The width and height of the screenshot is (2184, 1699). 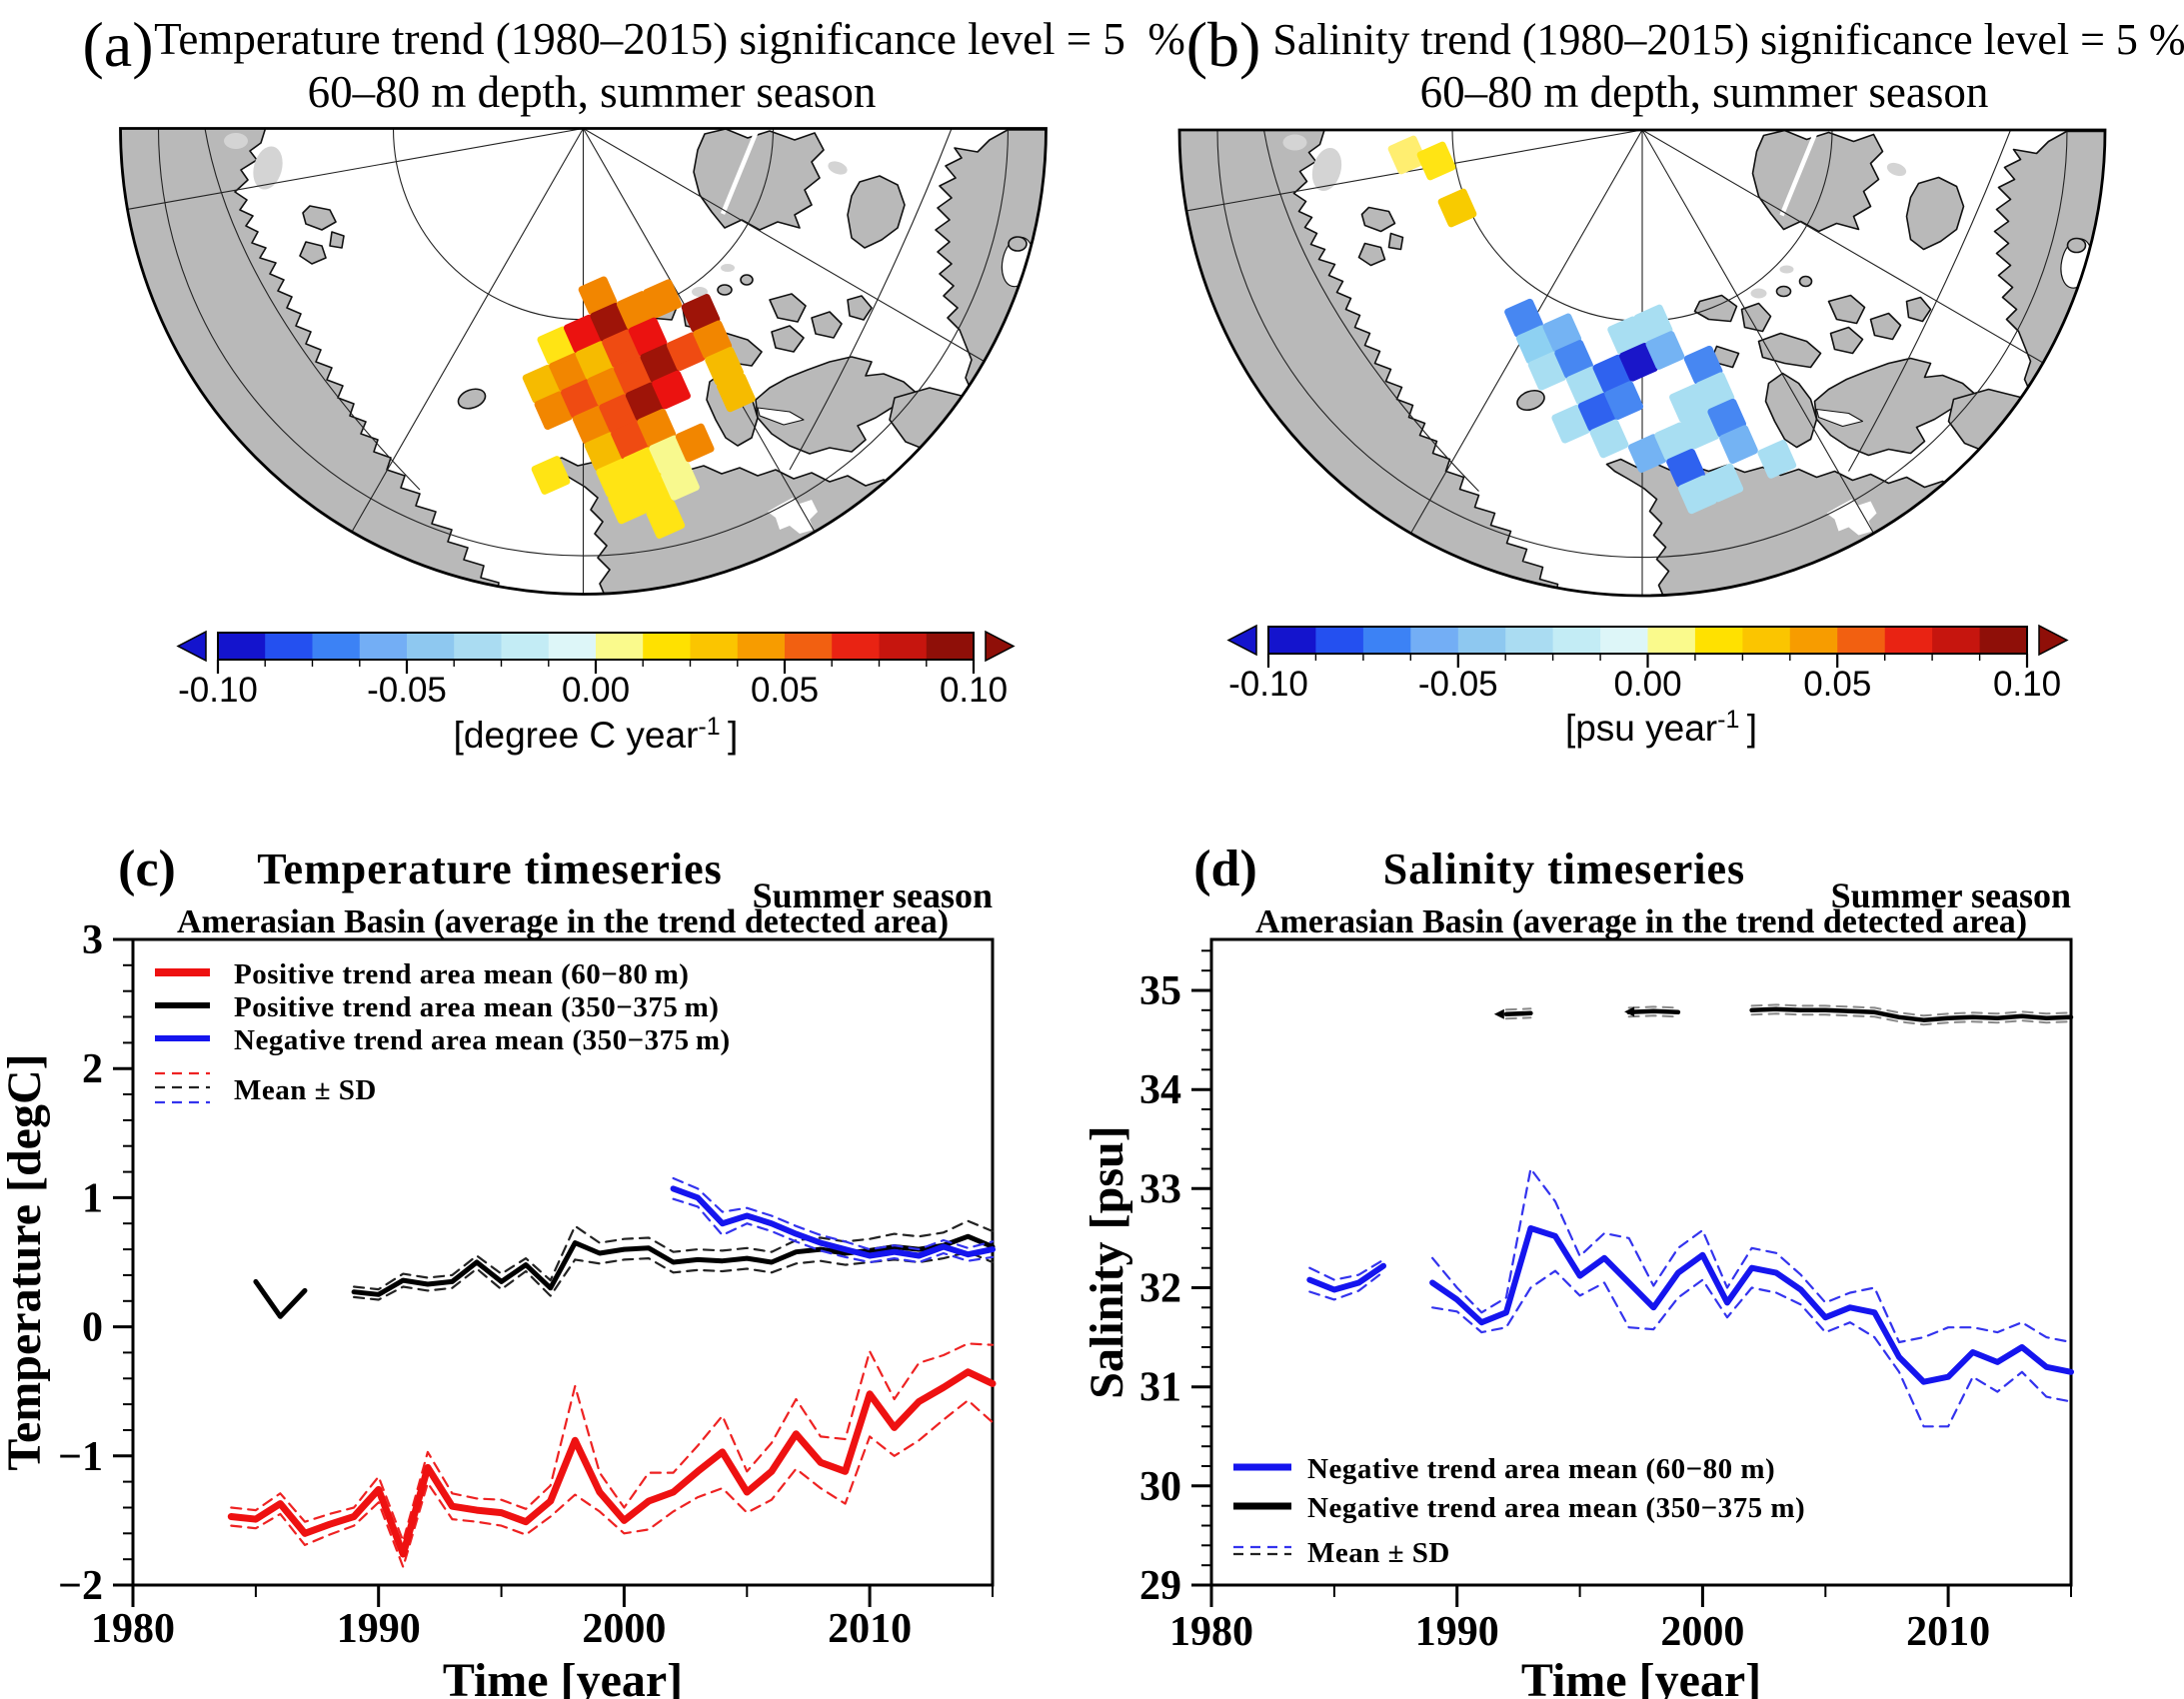 I want to click on svg-text: 3, so click(x=92, y=940).